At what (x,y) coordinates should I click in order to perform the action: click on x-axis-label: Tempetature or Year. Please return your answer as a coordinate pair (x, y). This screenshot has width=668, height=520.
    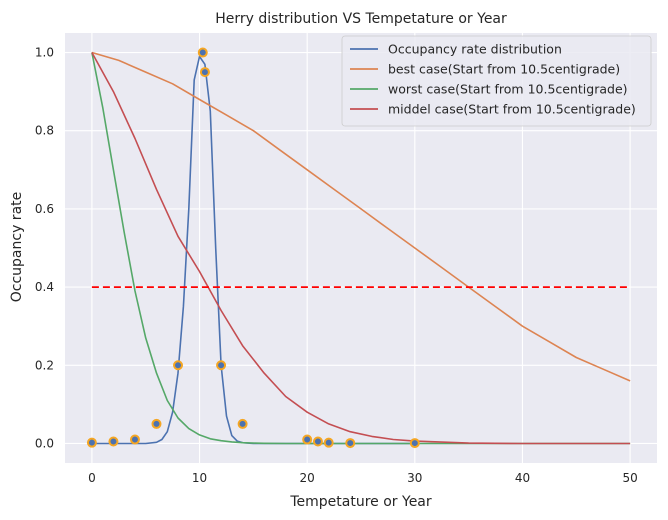
    Looking at the image, I should click on (360, 502).